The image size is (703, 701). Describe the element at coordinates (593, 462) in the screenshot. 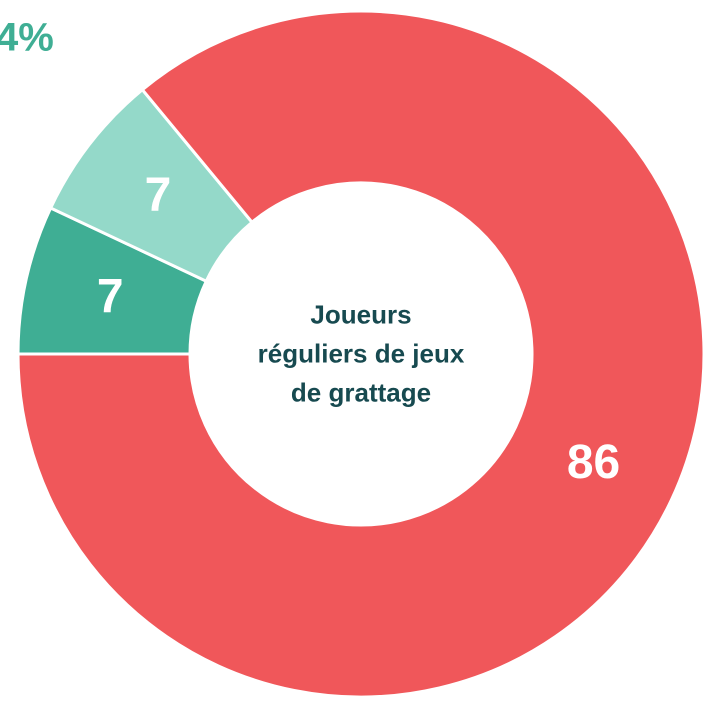

I see `data-label: 86` at that location.